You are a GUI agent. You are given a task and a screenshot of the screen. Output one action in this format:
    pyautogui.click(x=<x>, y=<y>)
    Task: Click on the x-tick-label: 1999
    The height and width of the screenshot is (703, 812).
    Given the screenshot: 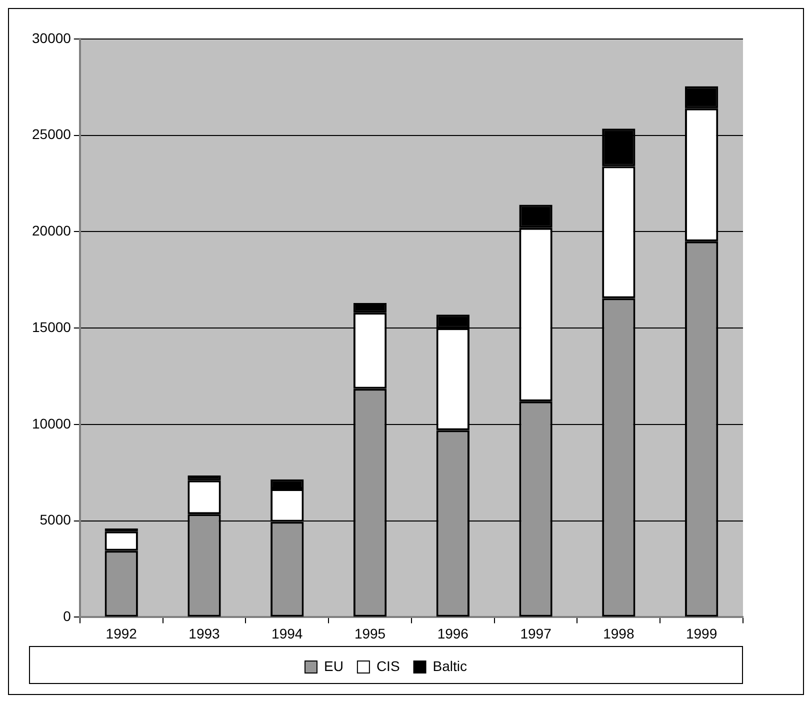 What is the action you would take?
    pyautogui.click(x=702, y=633)
    